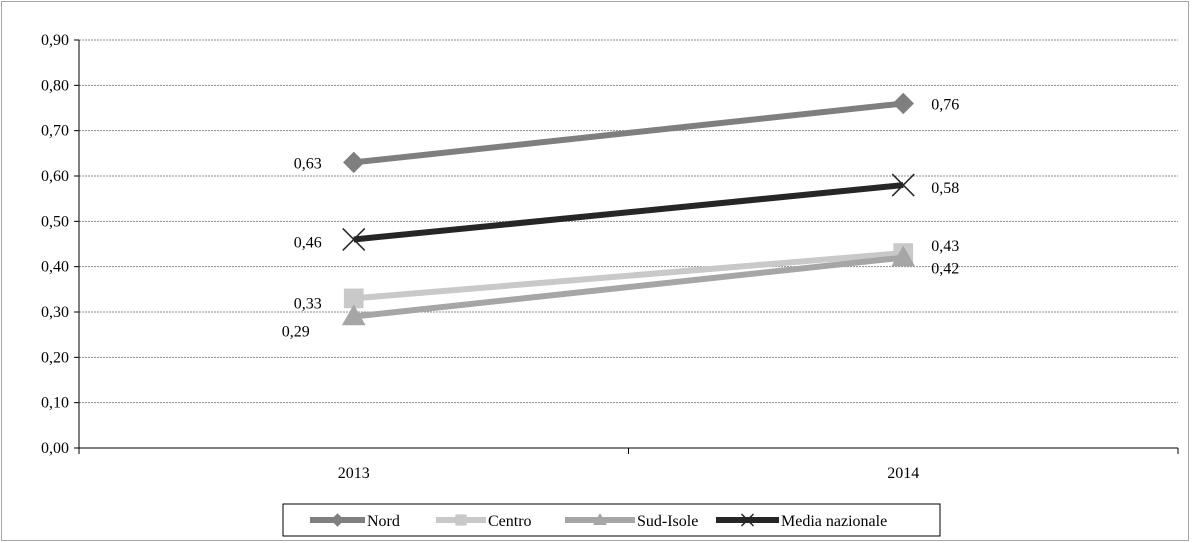 This screenshot has width=1192, height=543. I want to click on series-line-sud-isole, so click(628, 287).